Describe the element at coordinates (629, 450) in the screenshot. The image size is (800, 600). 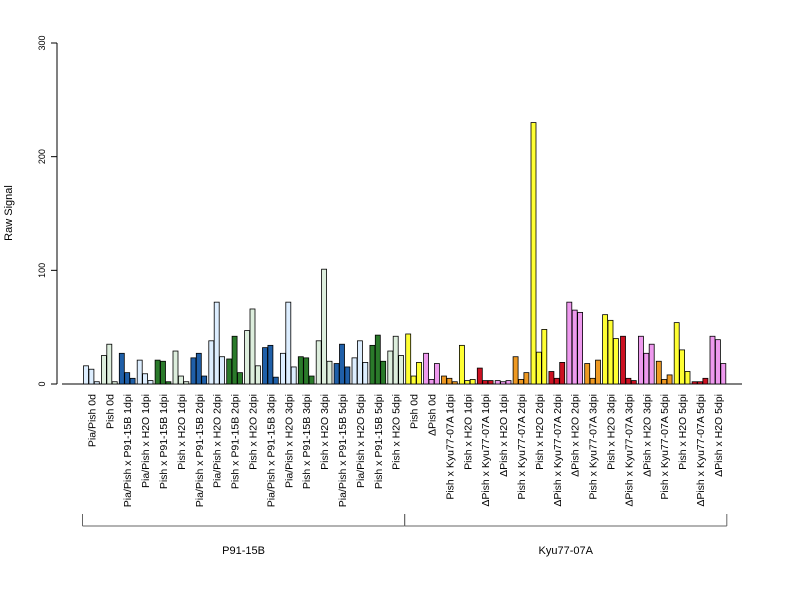
I see `category-label: ΔPish x Kyu77-07A 3dpi` at that location.